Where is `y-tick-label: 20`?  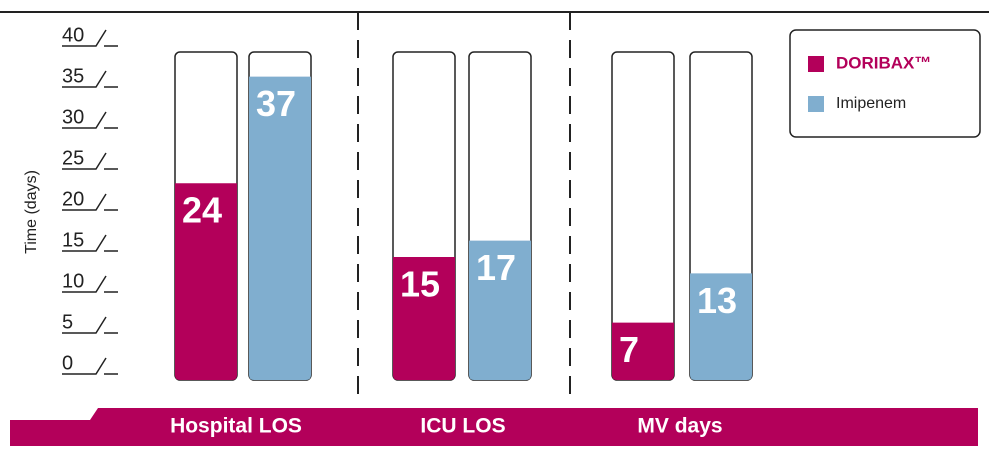
y-tick-label: 20 is located at coordinates (73, 199).